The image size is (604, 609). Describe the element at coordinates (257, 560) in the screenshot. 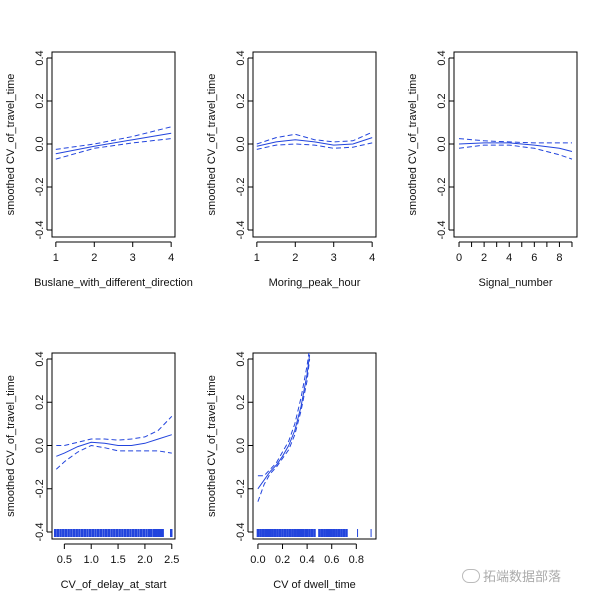

I see `x-tick-label: 0.0` at that location.